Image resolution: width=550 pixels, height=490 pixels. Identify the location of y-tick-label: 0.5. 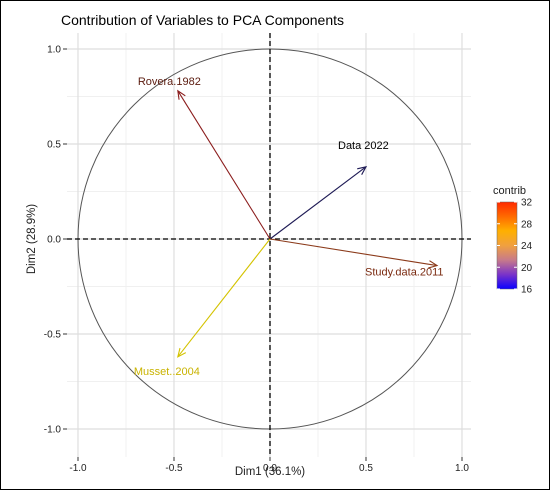
(54, 145).